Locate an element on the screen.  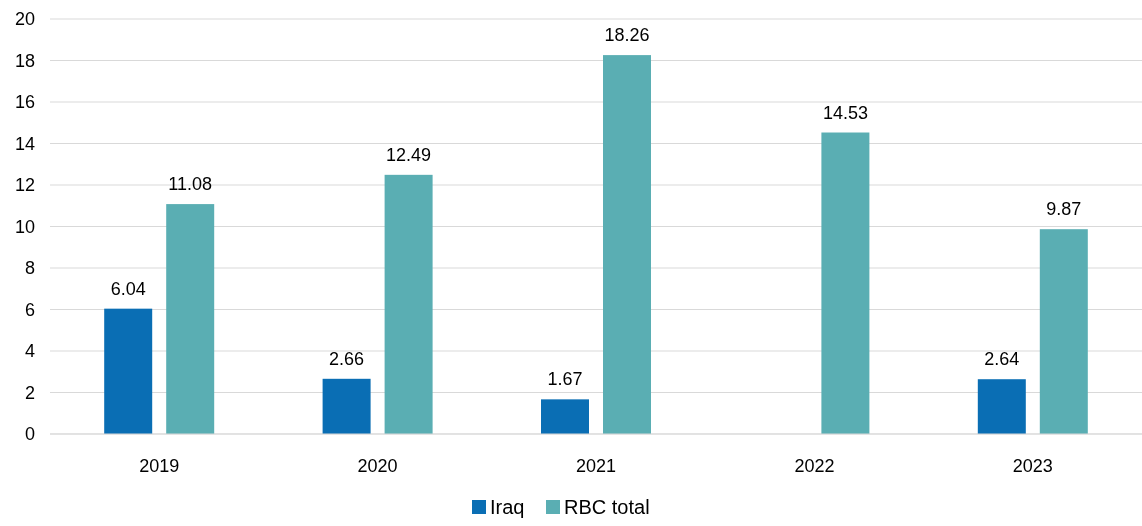
data-label: 2.64 is located at coordinates (1002, 359).